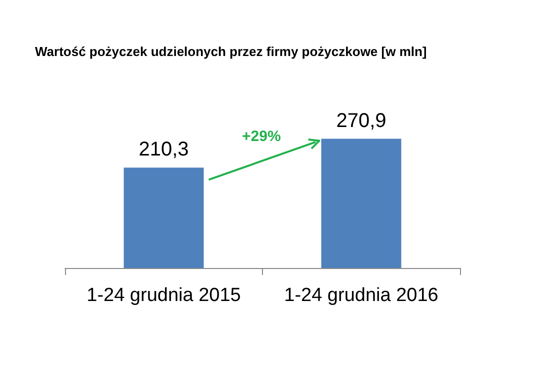 The width and height of the screenshot is (560, 389). What do you see at coordinates (361, 121) in the screenshot?
I see `data-label: 270,9` at bounding box center [361, 121].